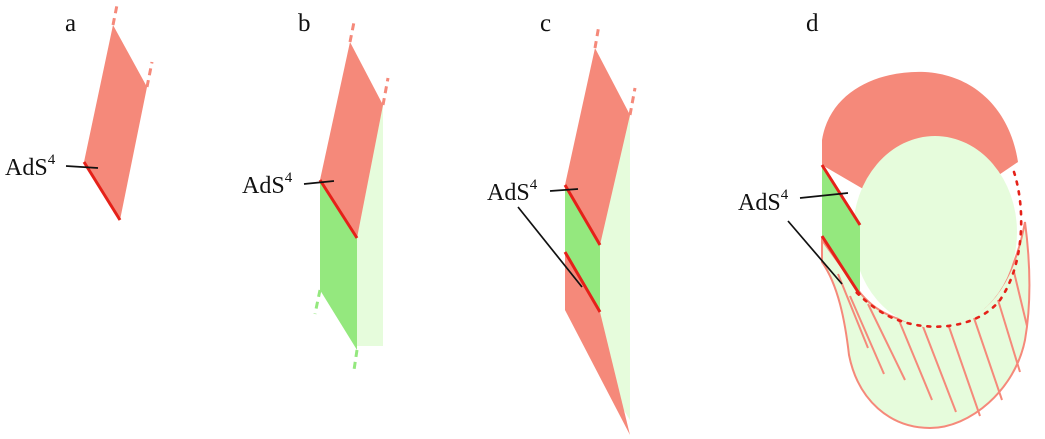  Describe the element at coordinates (812, 23) in the screenshot. I see `panel-label-d: d` at that location.